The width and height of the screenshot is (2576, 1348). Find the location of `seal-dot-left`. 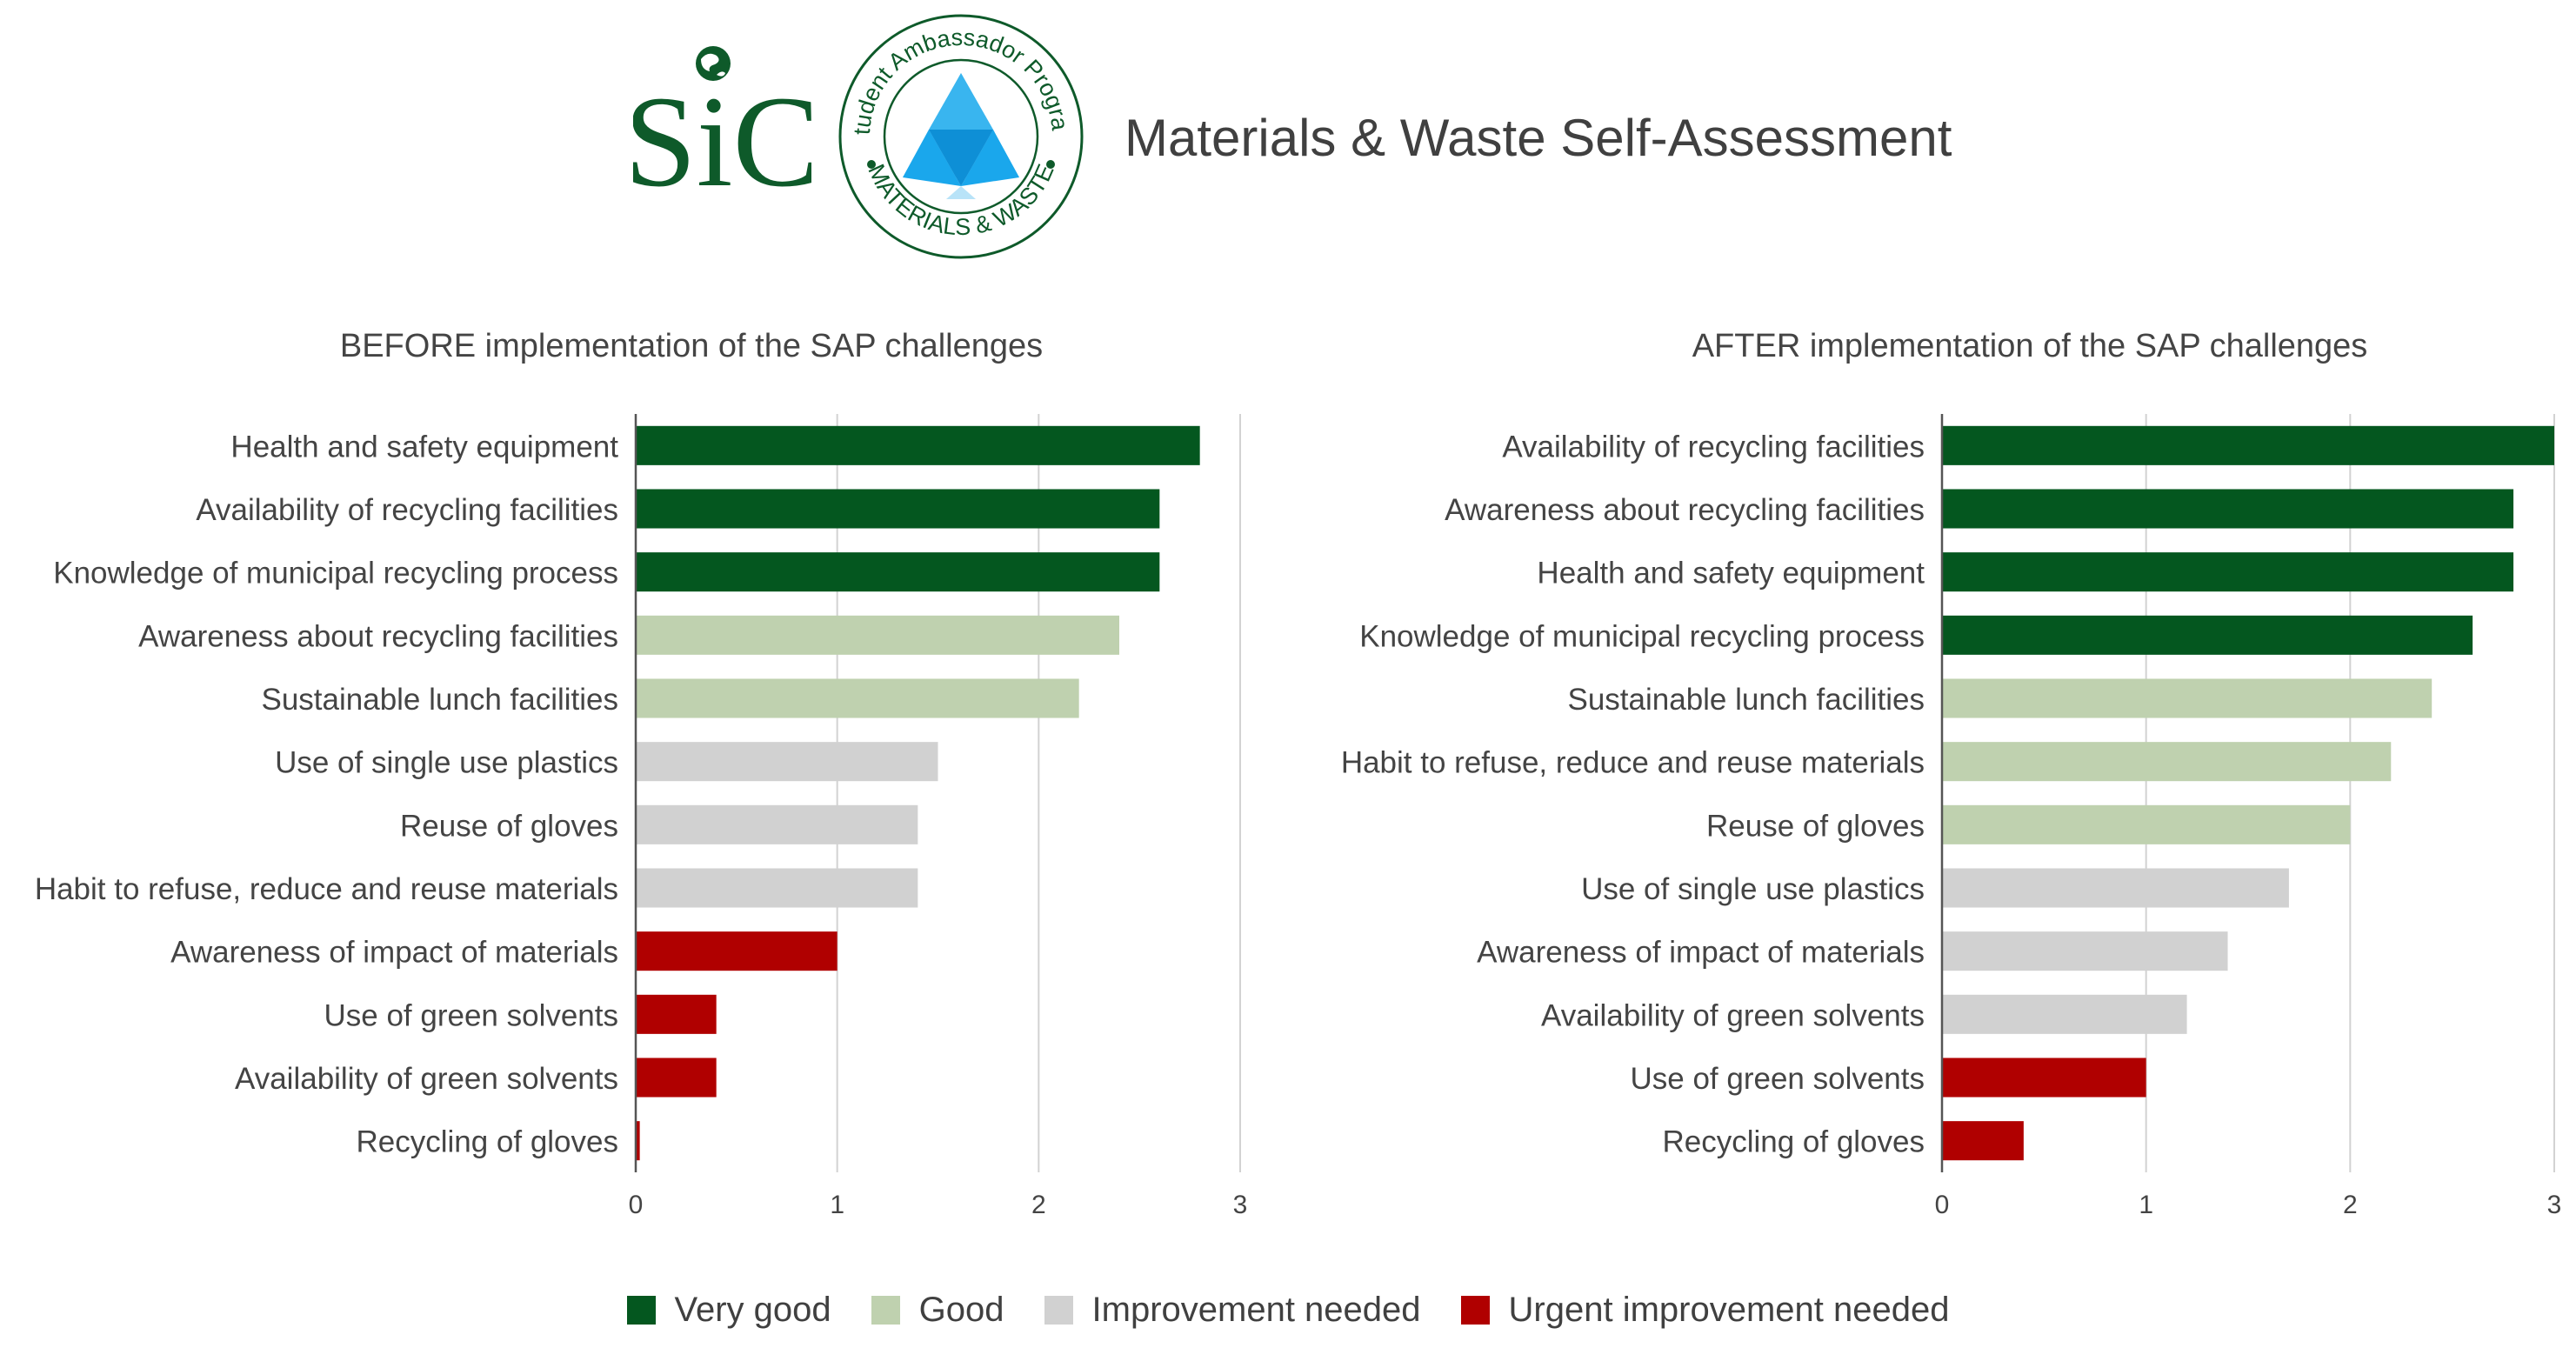

seal-dot-left is located at coordinates (871, 164).